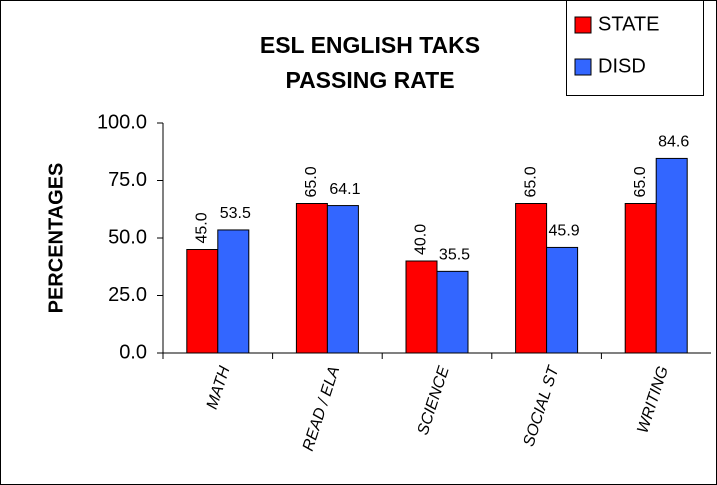  What do you see at coordinates (370, 62) in the screenshot?
I see `chart-title: ESL ENGLISH TAKS PASSING RATE` at bounding box center [370, 62].